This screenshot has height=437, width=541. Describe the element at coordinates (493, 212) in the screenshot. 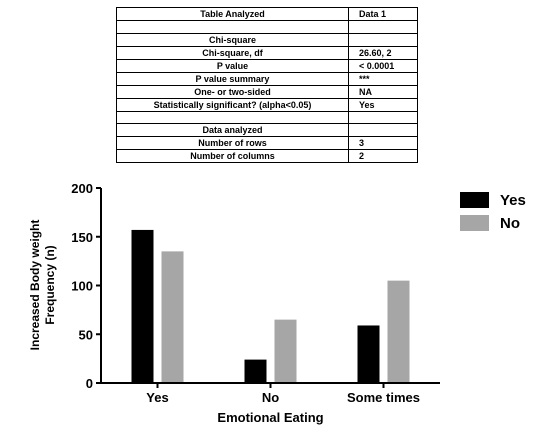

I see `legend: Yes No` at that location.